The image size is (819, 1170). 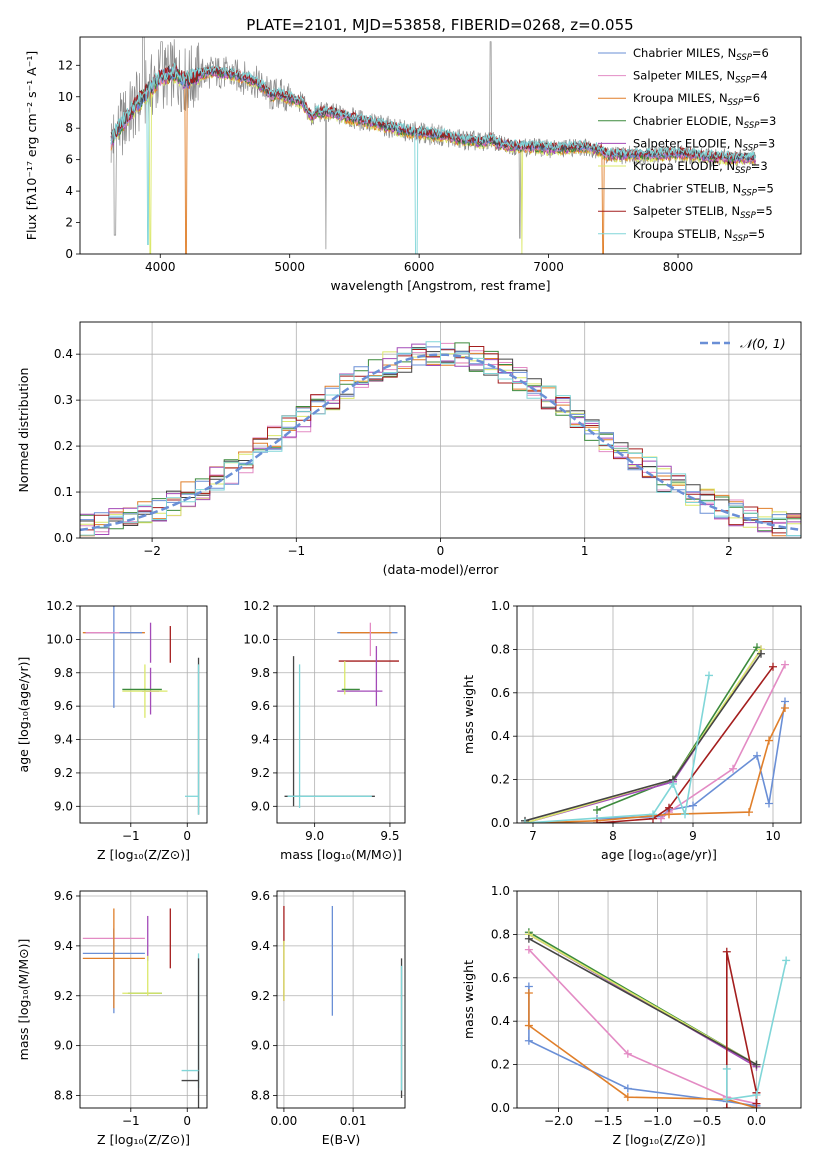 I want to click on x-tick-label: −1, so click(x=296, y=551).